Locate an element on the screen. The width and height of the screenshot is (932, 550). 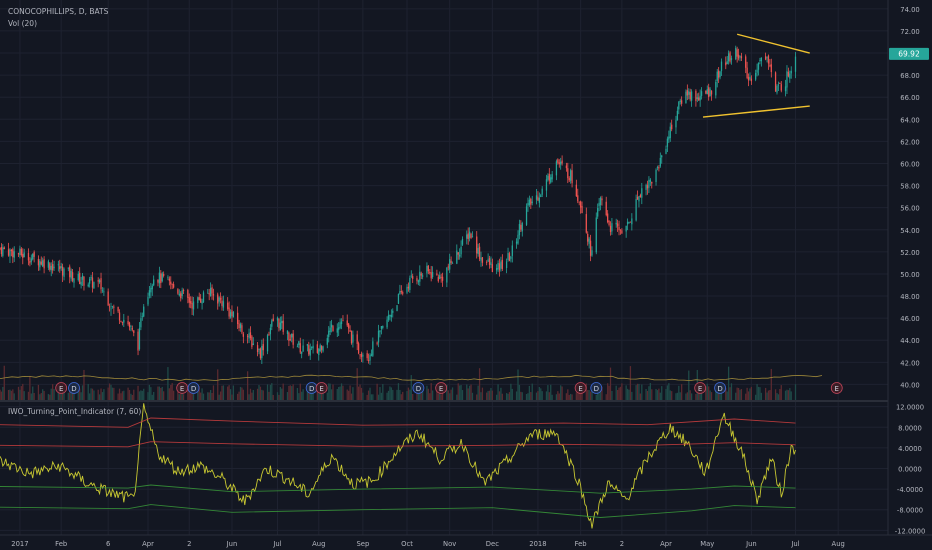
event-marker-label: D is located at coordinates (418, 389).